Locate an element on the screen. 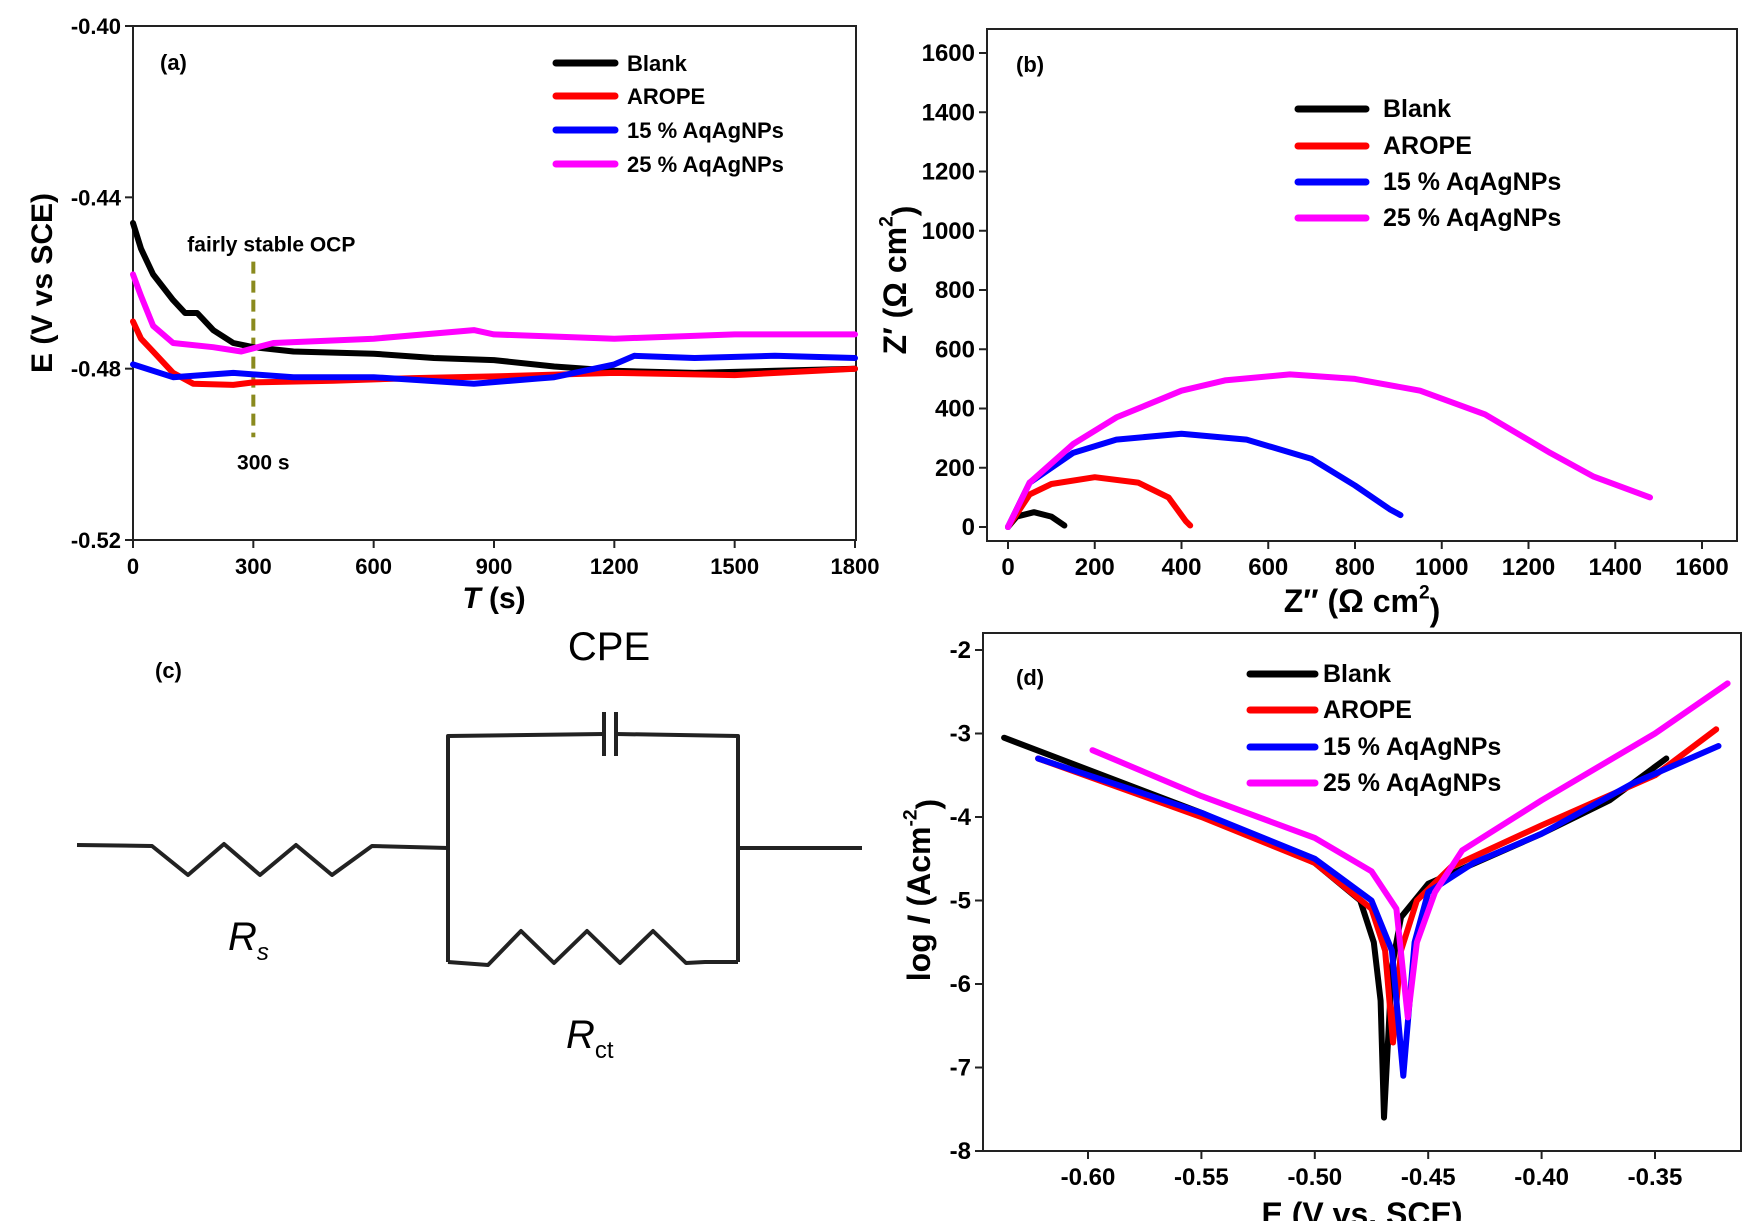 This screenshot has width=1761, height=1221. y-tick-label: -0.52 is located at coordinates (96, 540).